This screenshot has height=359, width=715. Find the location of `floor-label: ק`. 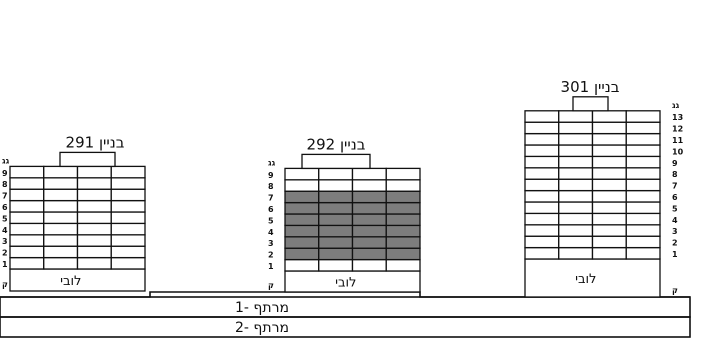

floor-label: ק is located at coordinates (5, 284).